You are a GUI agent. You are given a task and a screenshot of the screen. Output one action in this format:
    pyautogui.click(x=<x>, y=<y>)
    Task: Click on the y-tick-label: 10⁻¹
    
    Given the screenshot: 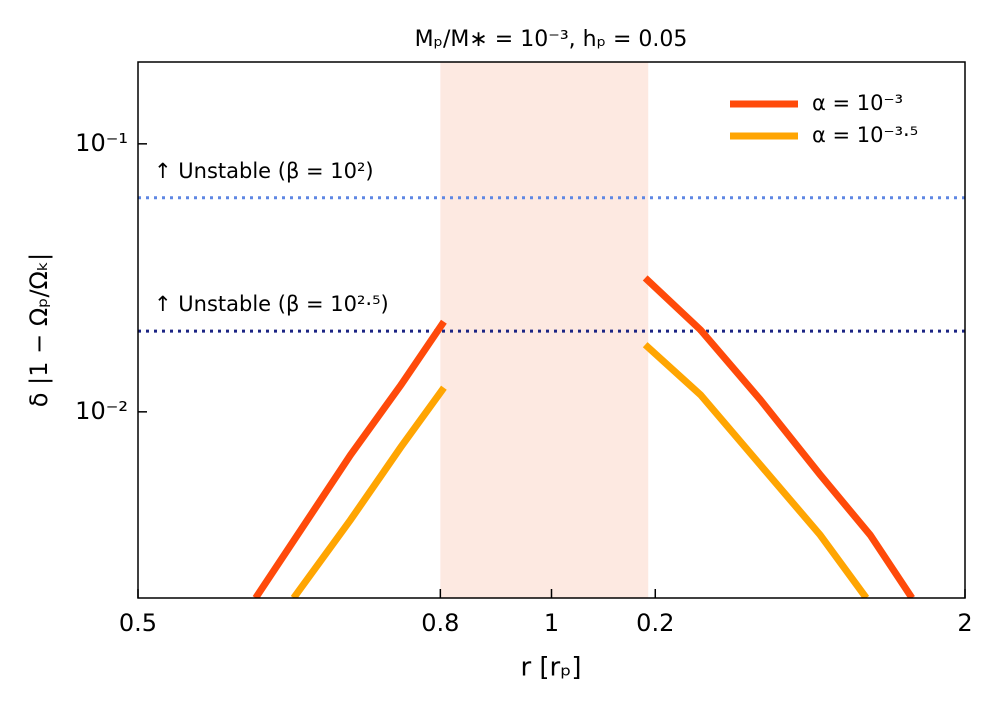 What is the action you would take?
    pyautogui.click(x=101, y=143)
    